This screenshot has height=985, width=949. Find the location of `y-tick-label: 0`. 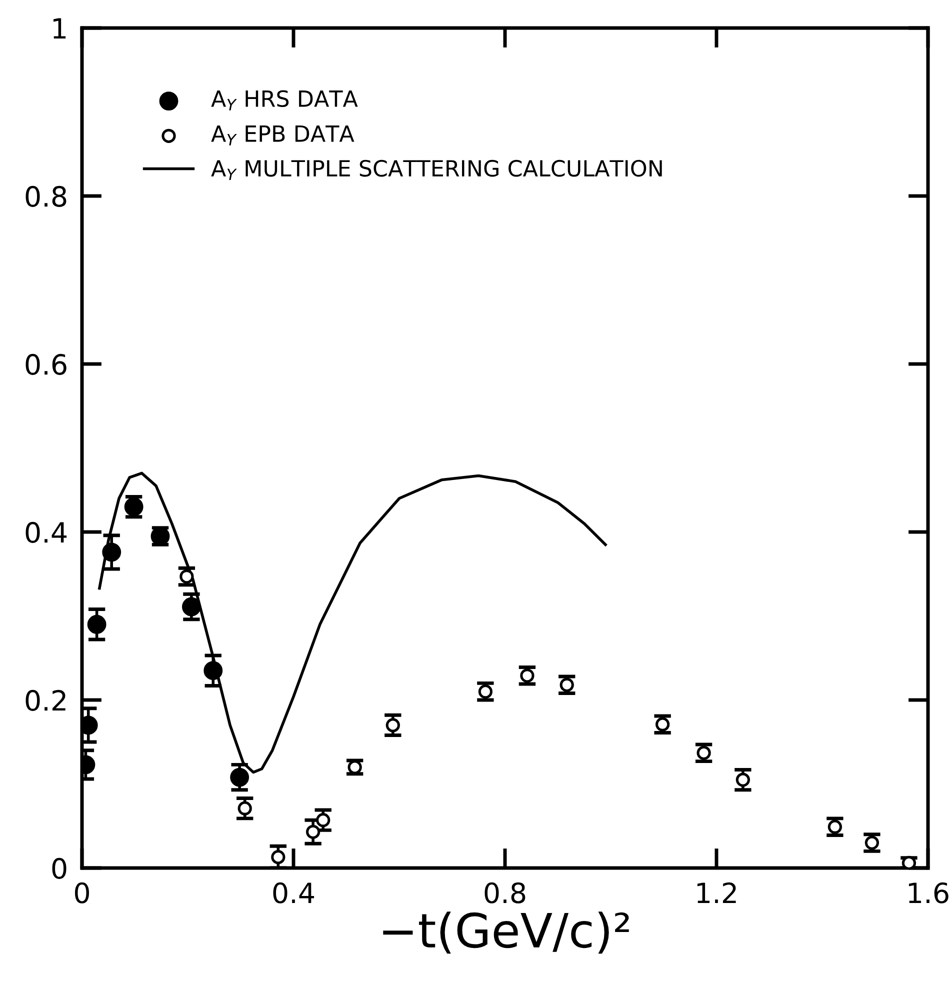

y-tick-label: 0 is located at coordinates (59, 868).